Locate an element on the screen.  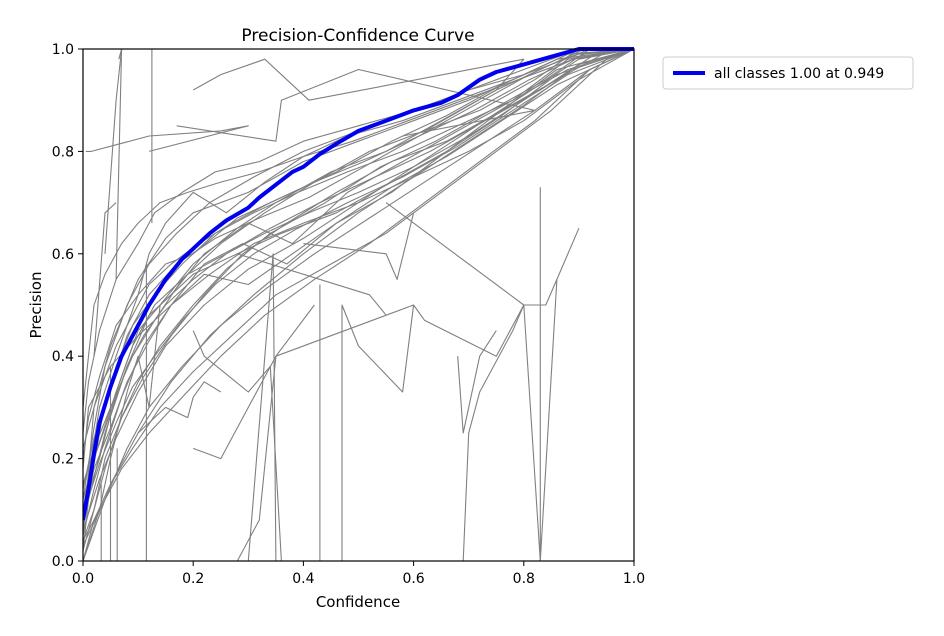
y-tick-label: 0.4 is located at coordinates (63, 357).